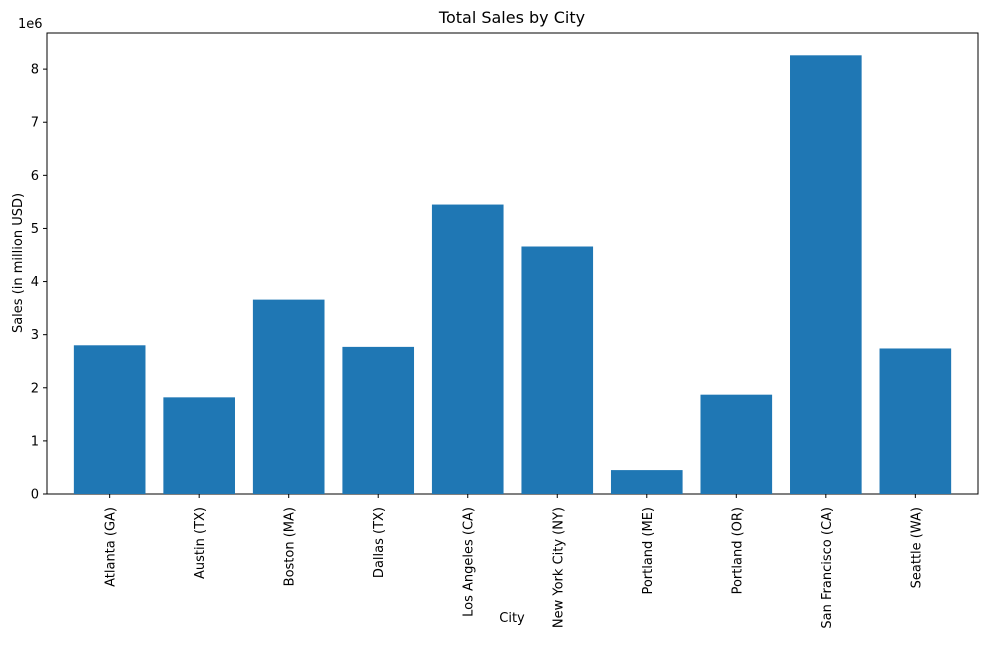 Image resolution: width=988 pixels, height=663 pixels. What do you see at coordinates (30, 24) in the screenshot?
I see `y-axis-offset-label: 1e6` at bounding box center [30, 24].